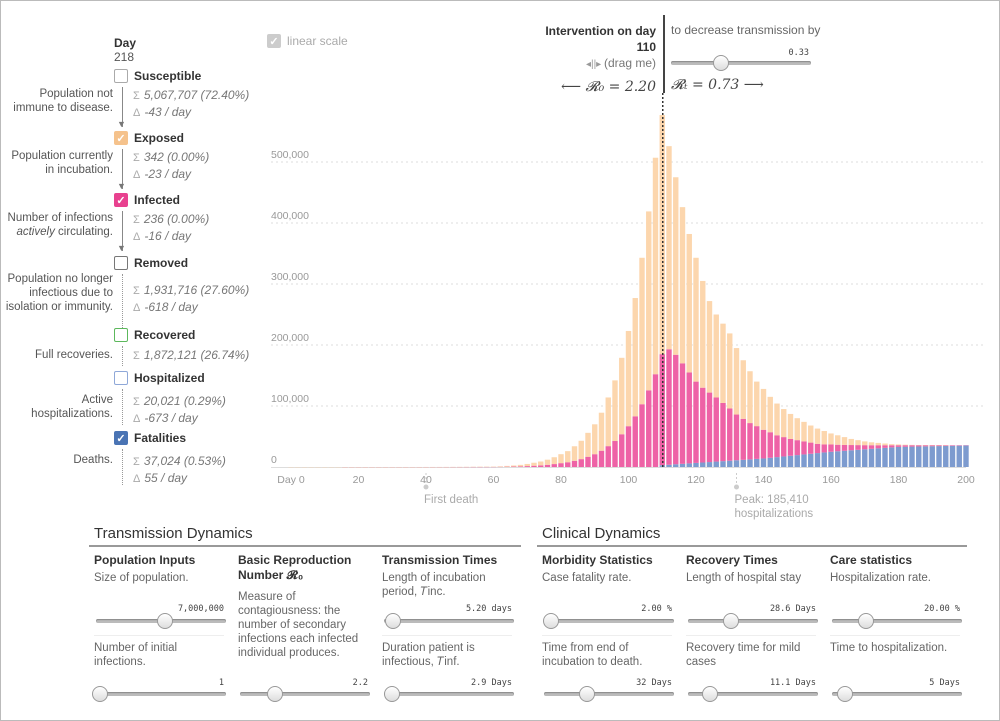  Describe the element at coordinates (656, 609) in the screenshot. I see `param-value: 2.00 %` at that location.